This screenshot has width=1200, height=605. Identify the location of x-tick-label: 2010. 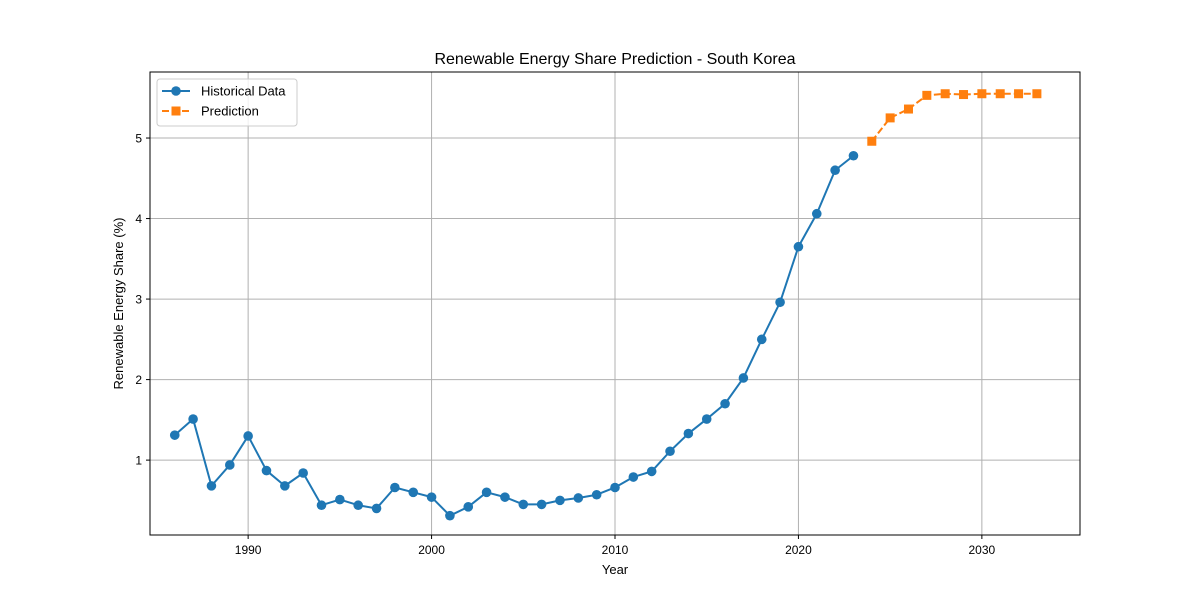
(615, 550).